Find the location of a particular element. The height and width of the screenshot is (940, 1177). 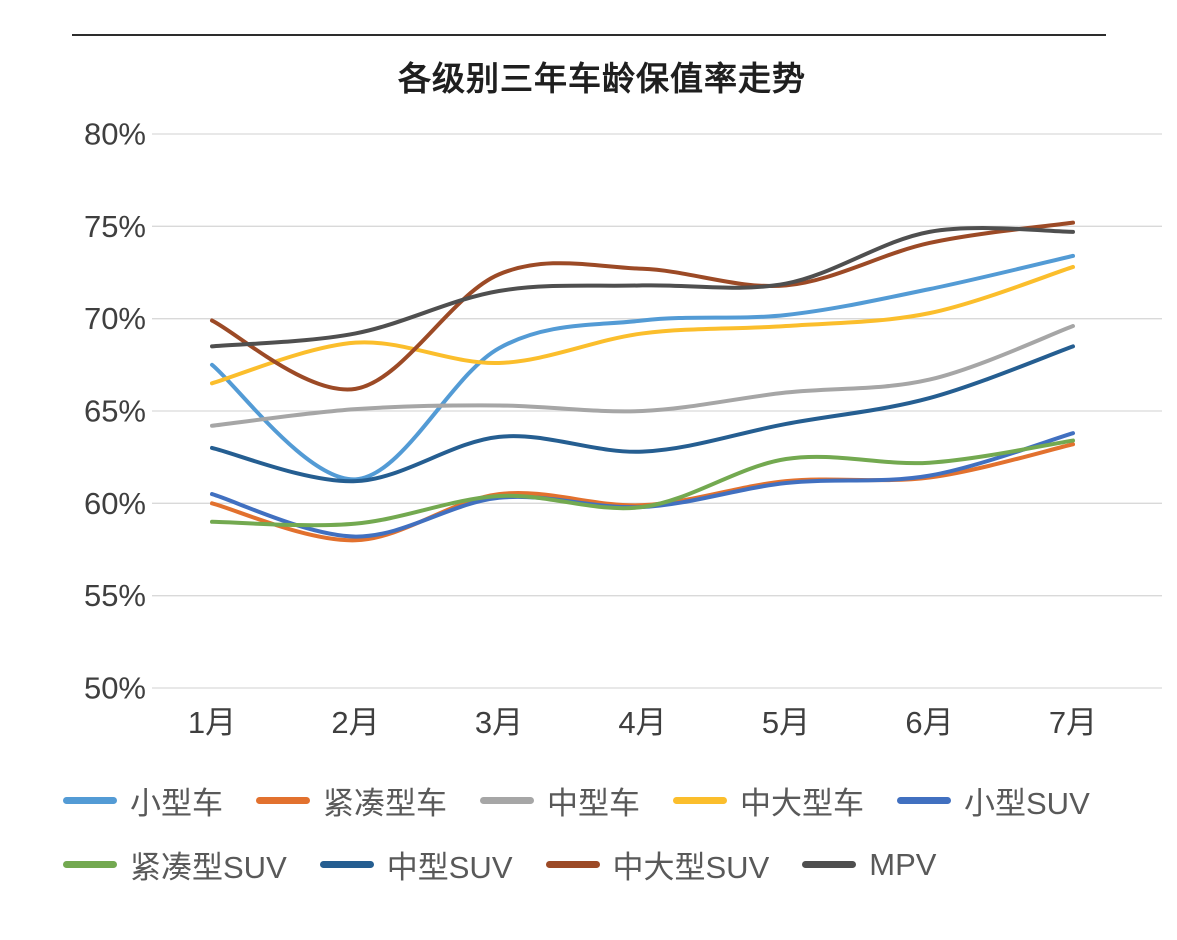

legend-item-紧凑型车: 紧凑型车 is located at coordinates (351, 800).